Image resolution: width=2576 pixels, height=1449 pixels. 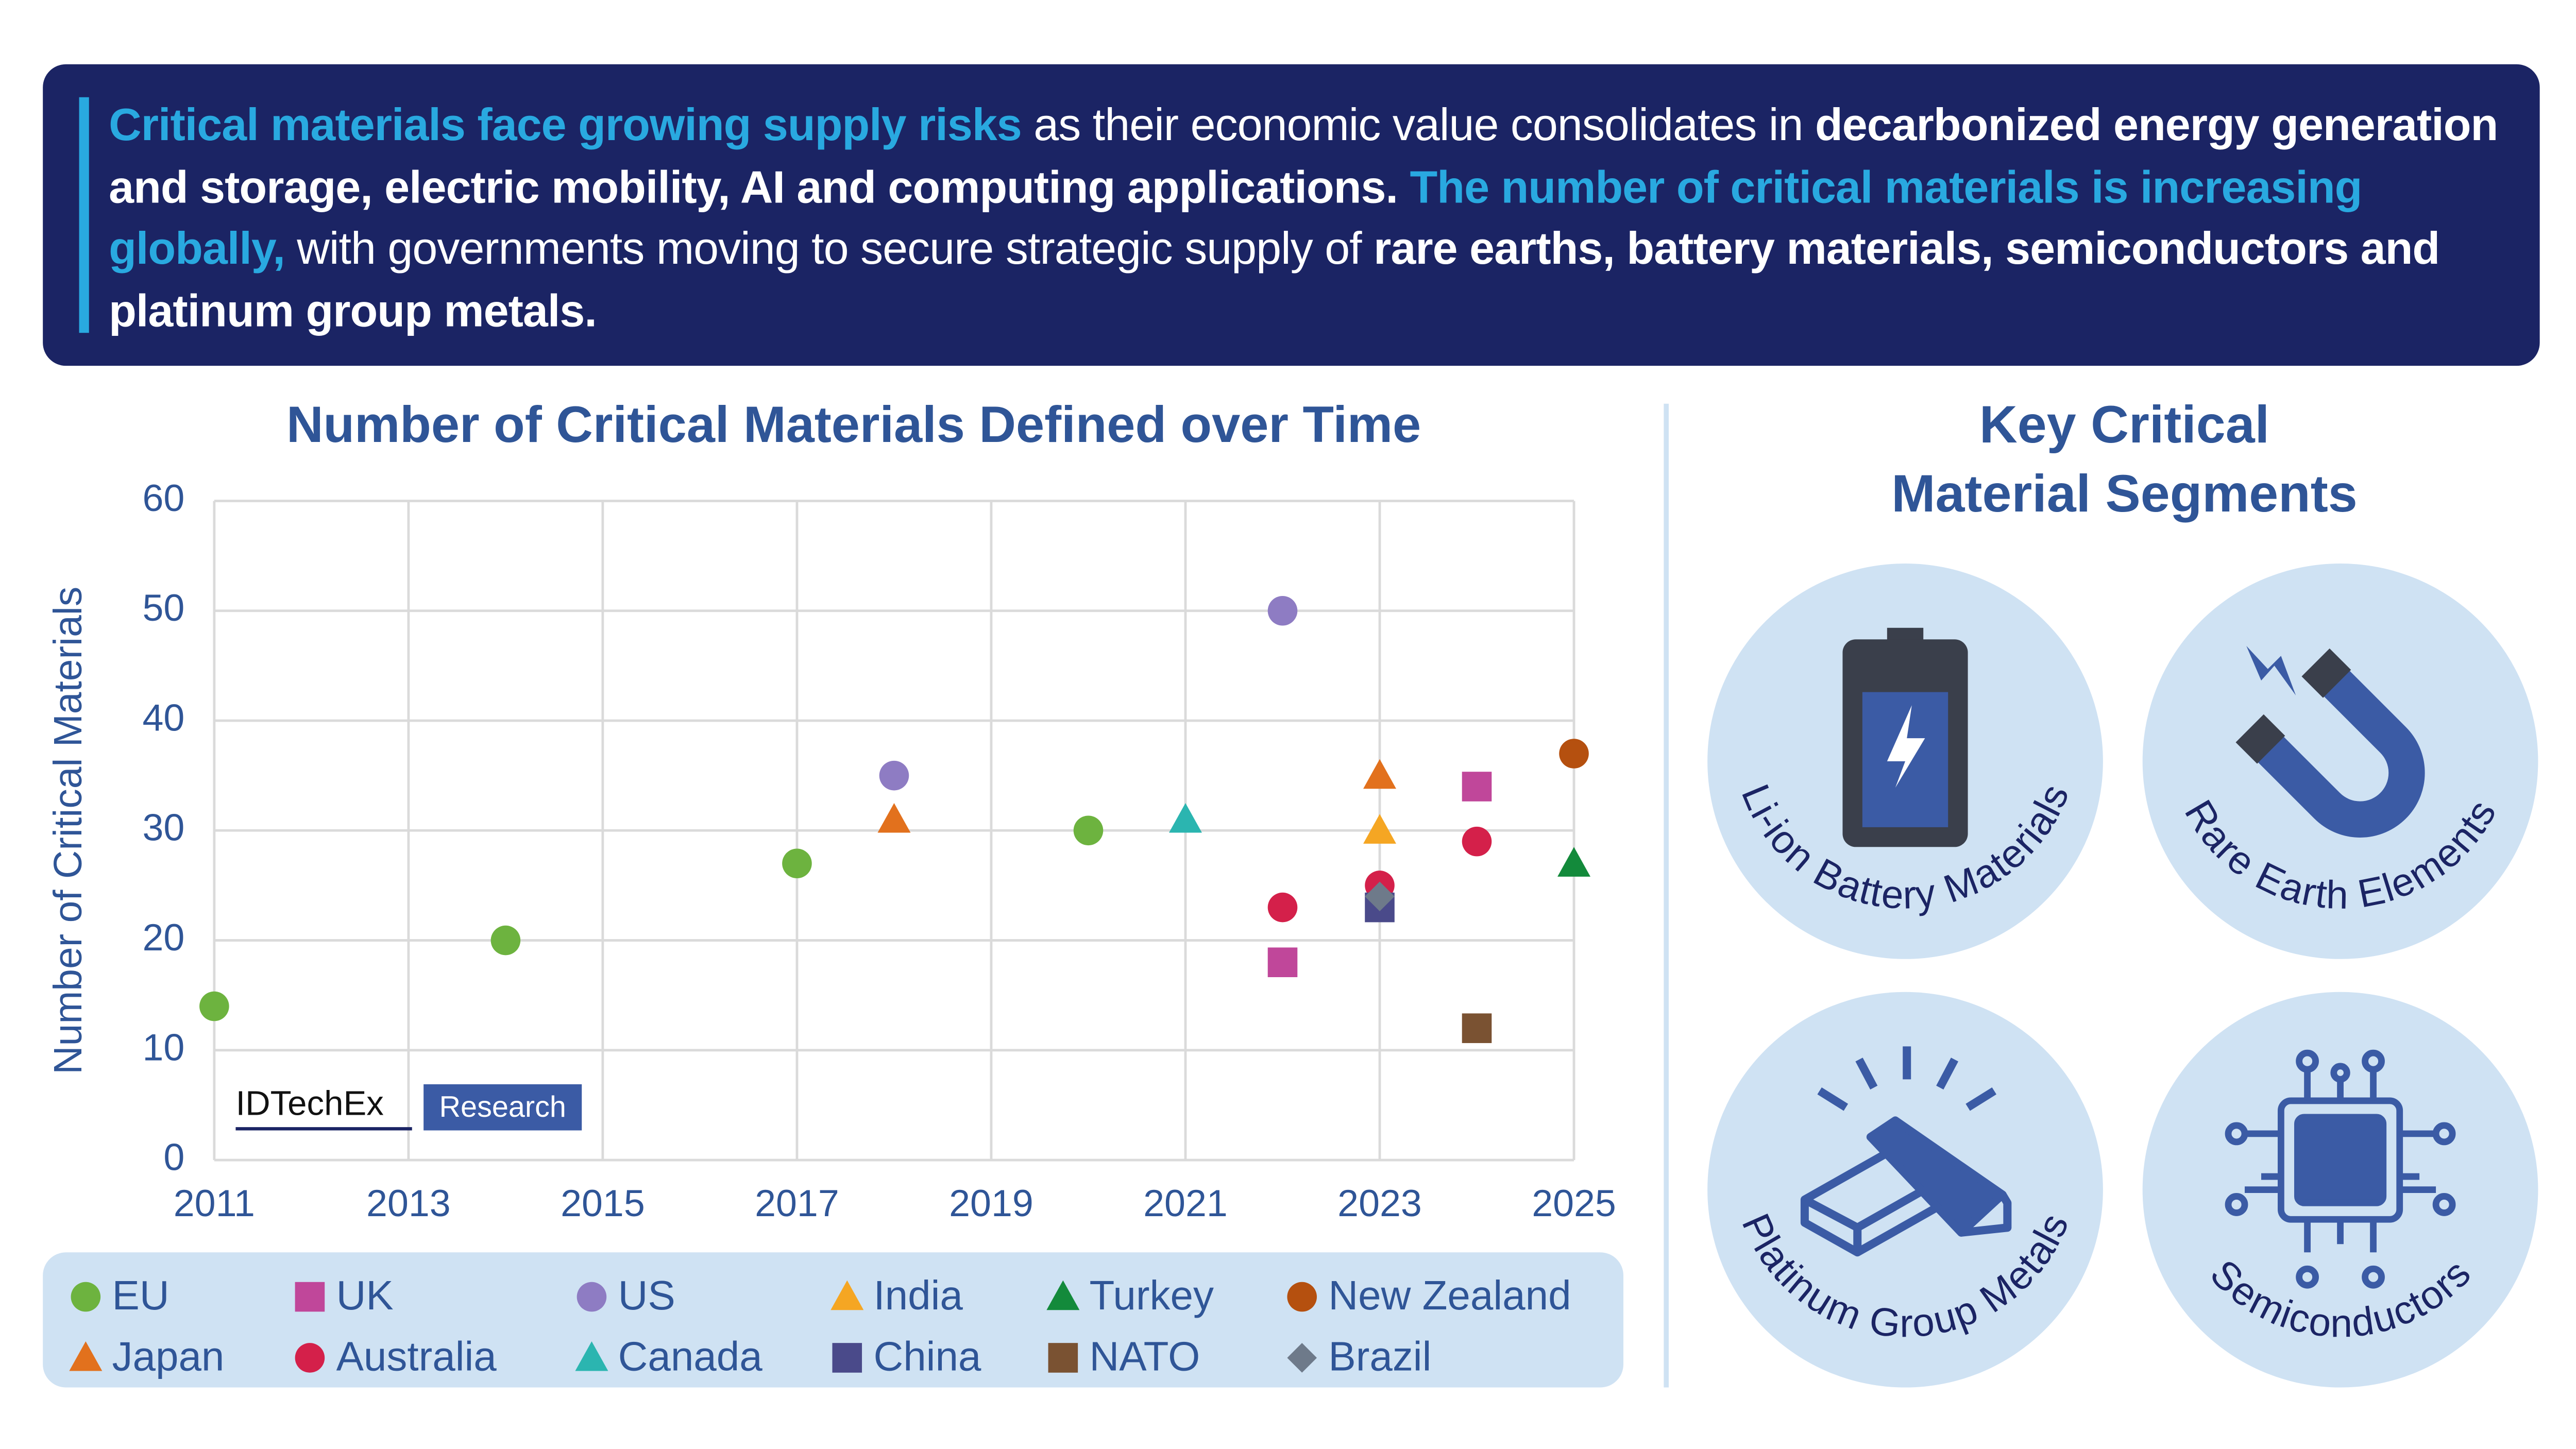 I want to click on legend-label: Turkey, so click(x=1152, y=1295).